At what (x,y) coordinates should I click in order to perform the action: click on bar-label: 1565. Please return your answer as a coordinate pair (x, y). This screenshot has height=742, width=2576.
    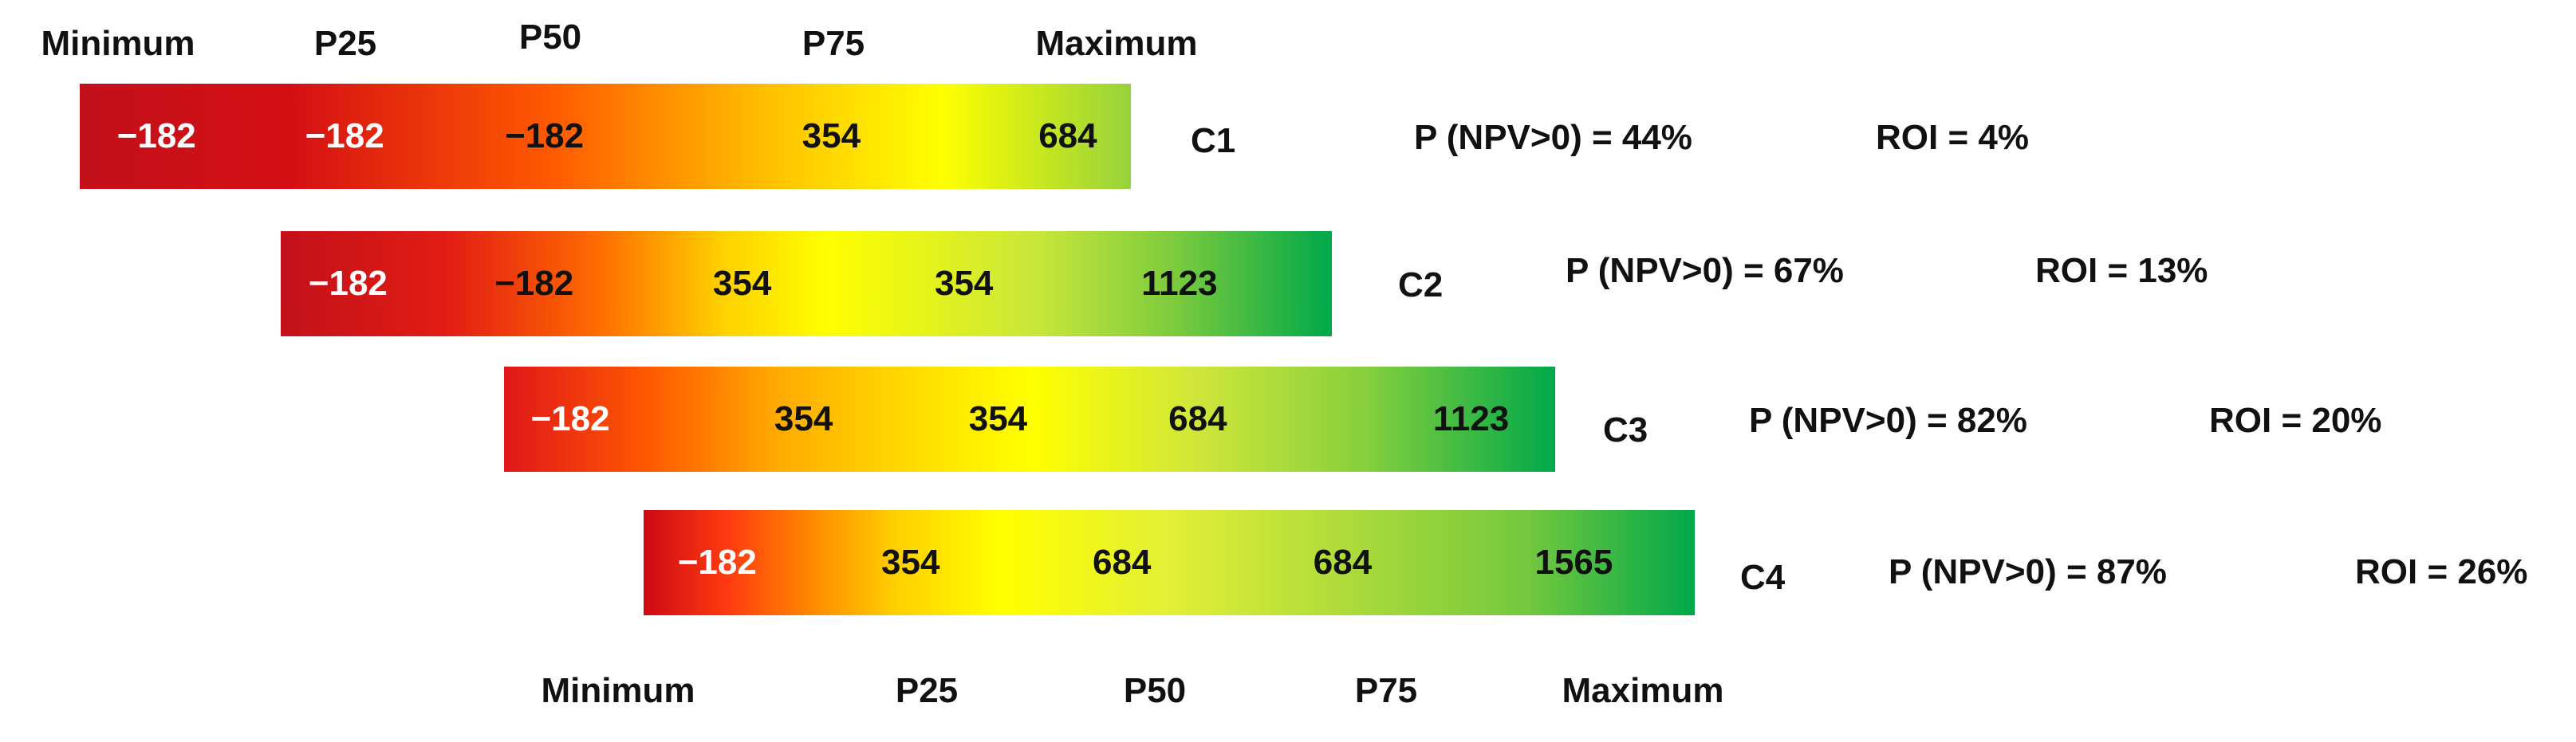
    Looking at the image, I should click on (1573, 562).